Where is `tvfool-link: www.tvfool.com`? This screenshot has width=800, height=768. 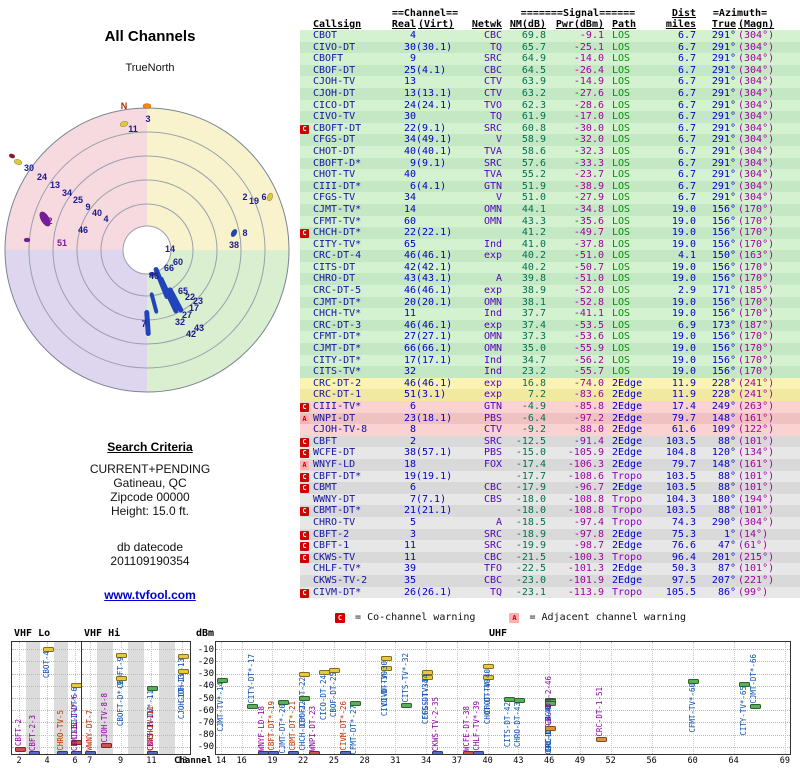 tvfool-link: www.tvfool.com is located at coordinates (150, 595).